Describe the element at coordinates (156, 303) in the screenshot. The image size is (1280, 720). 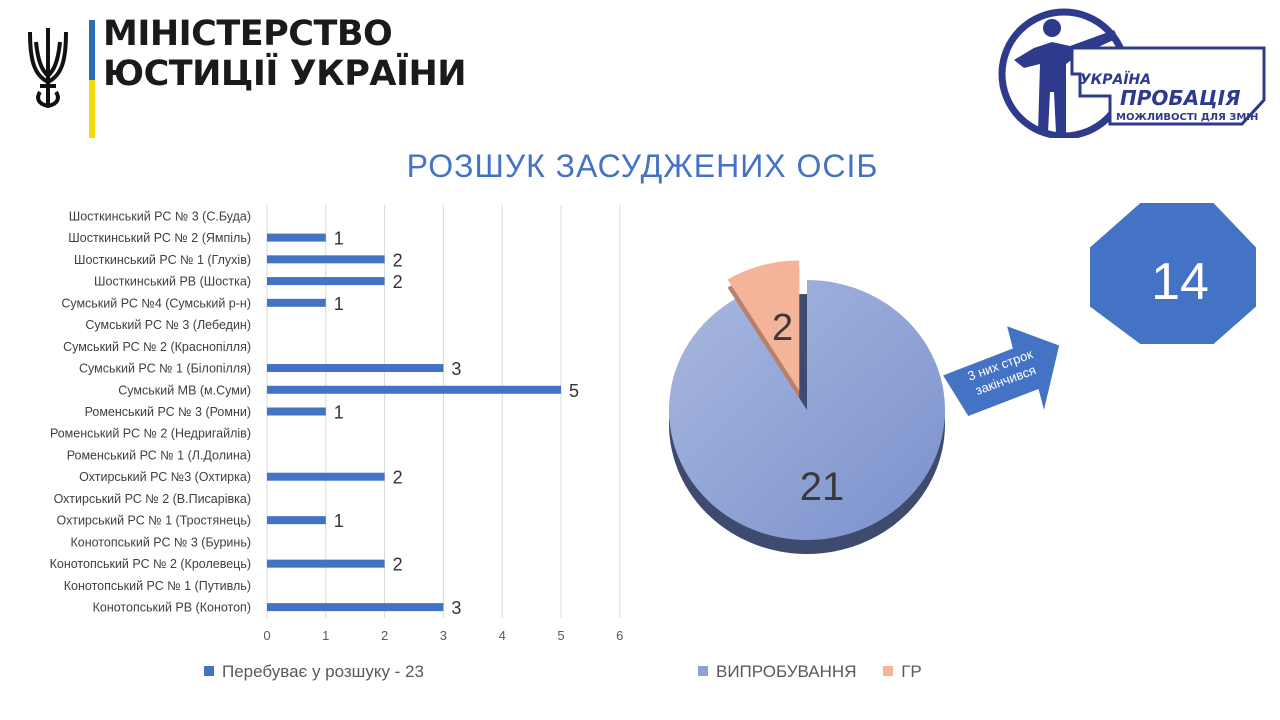
I see `y-category-label: Сумський РС №4 (Сумський р-н)` at that location.